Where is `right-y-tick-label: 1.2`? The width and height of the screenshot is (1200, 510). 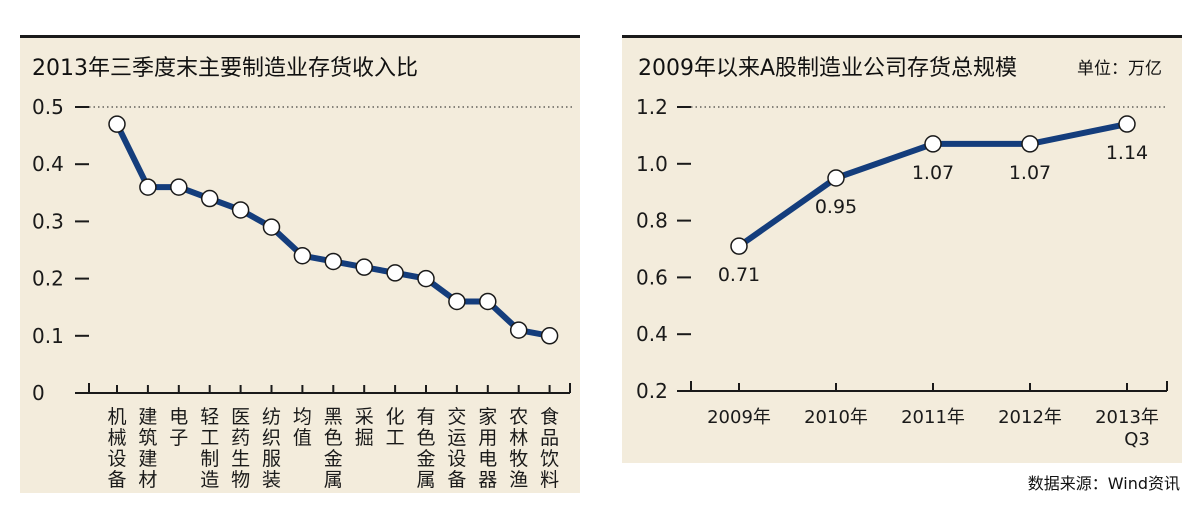 right-y-tick-label: 1.2 is located at coordinates (652, 107).